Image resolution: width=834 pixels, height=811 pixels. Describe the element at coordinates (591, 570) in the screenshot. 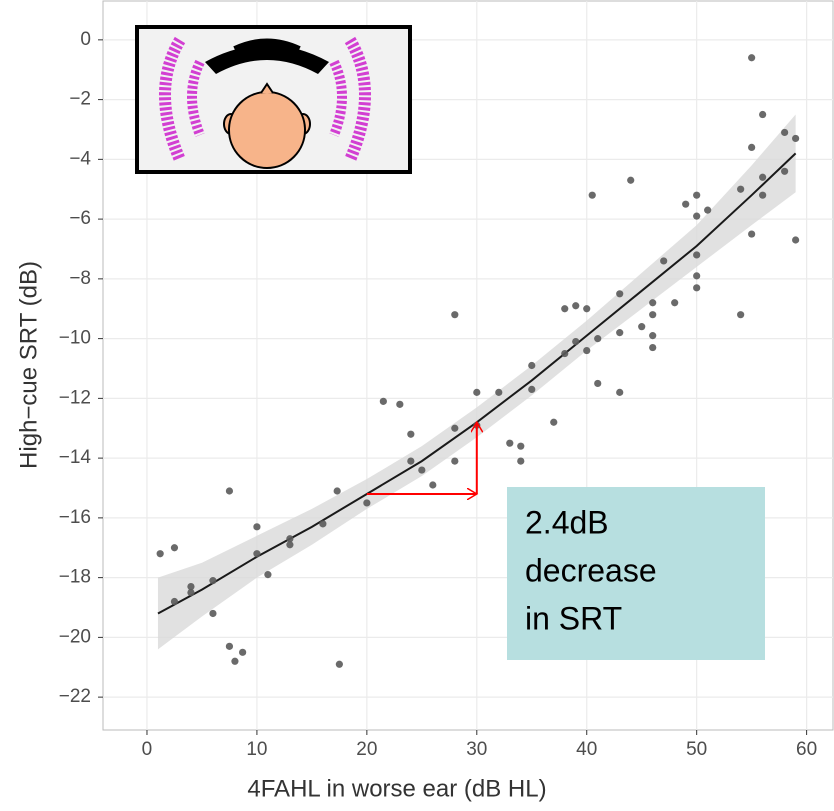

I see `annotation-text: decrease` at that location.